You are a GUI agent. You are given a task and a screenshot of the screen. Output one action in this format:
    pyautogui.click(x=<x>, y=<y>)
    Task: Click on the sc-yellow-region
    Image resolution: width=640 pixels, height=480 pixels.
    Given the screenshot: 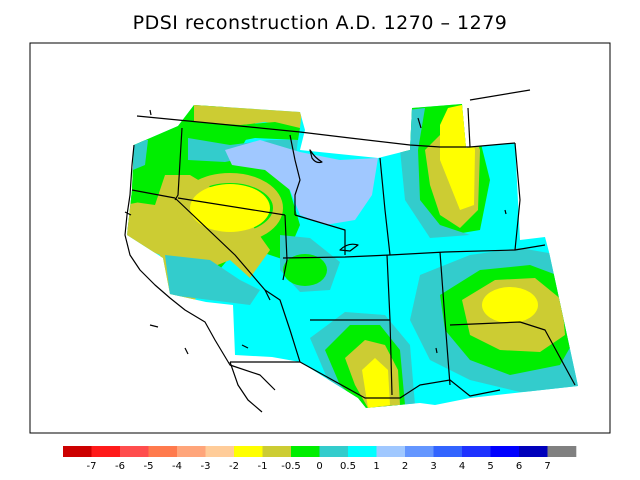 What is the action you would take?
    pyautogui.click(x=376, y=383)
    